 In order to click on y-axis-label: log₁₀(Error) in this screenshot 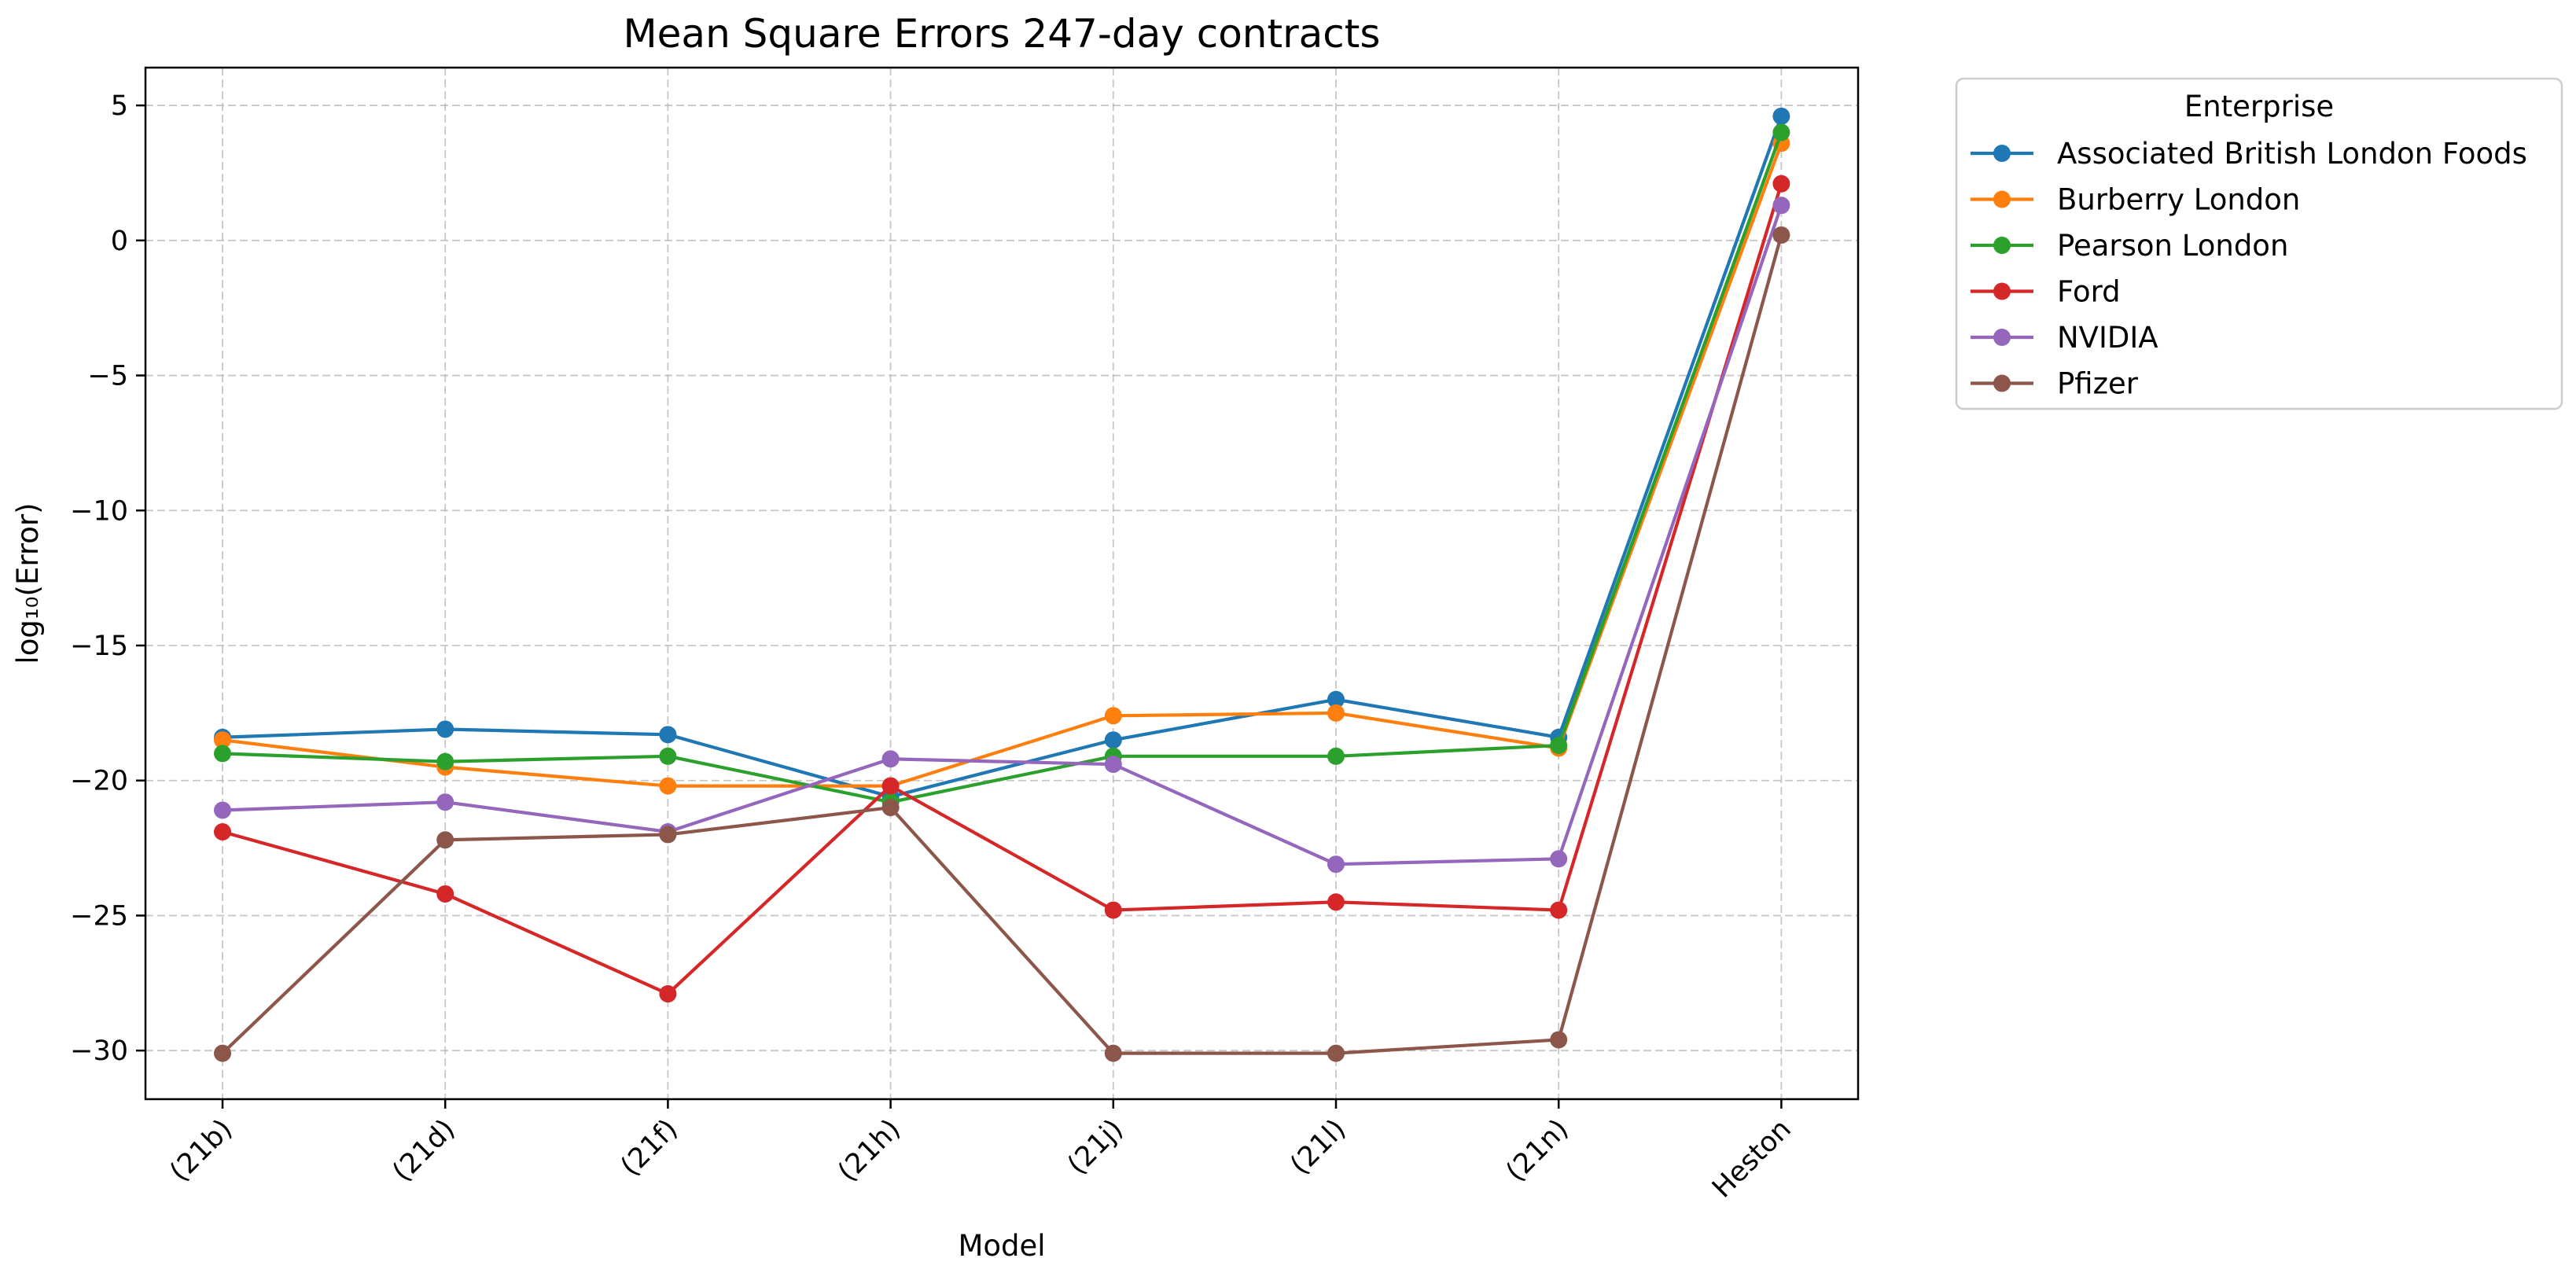, I will do `click(28, 583)`.